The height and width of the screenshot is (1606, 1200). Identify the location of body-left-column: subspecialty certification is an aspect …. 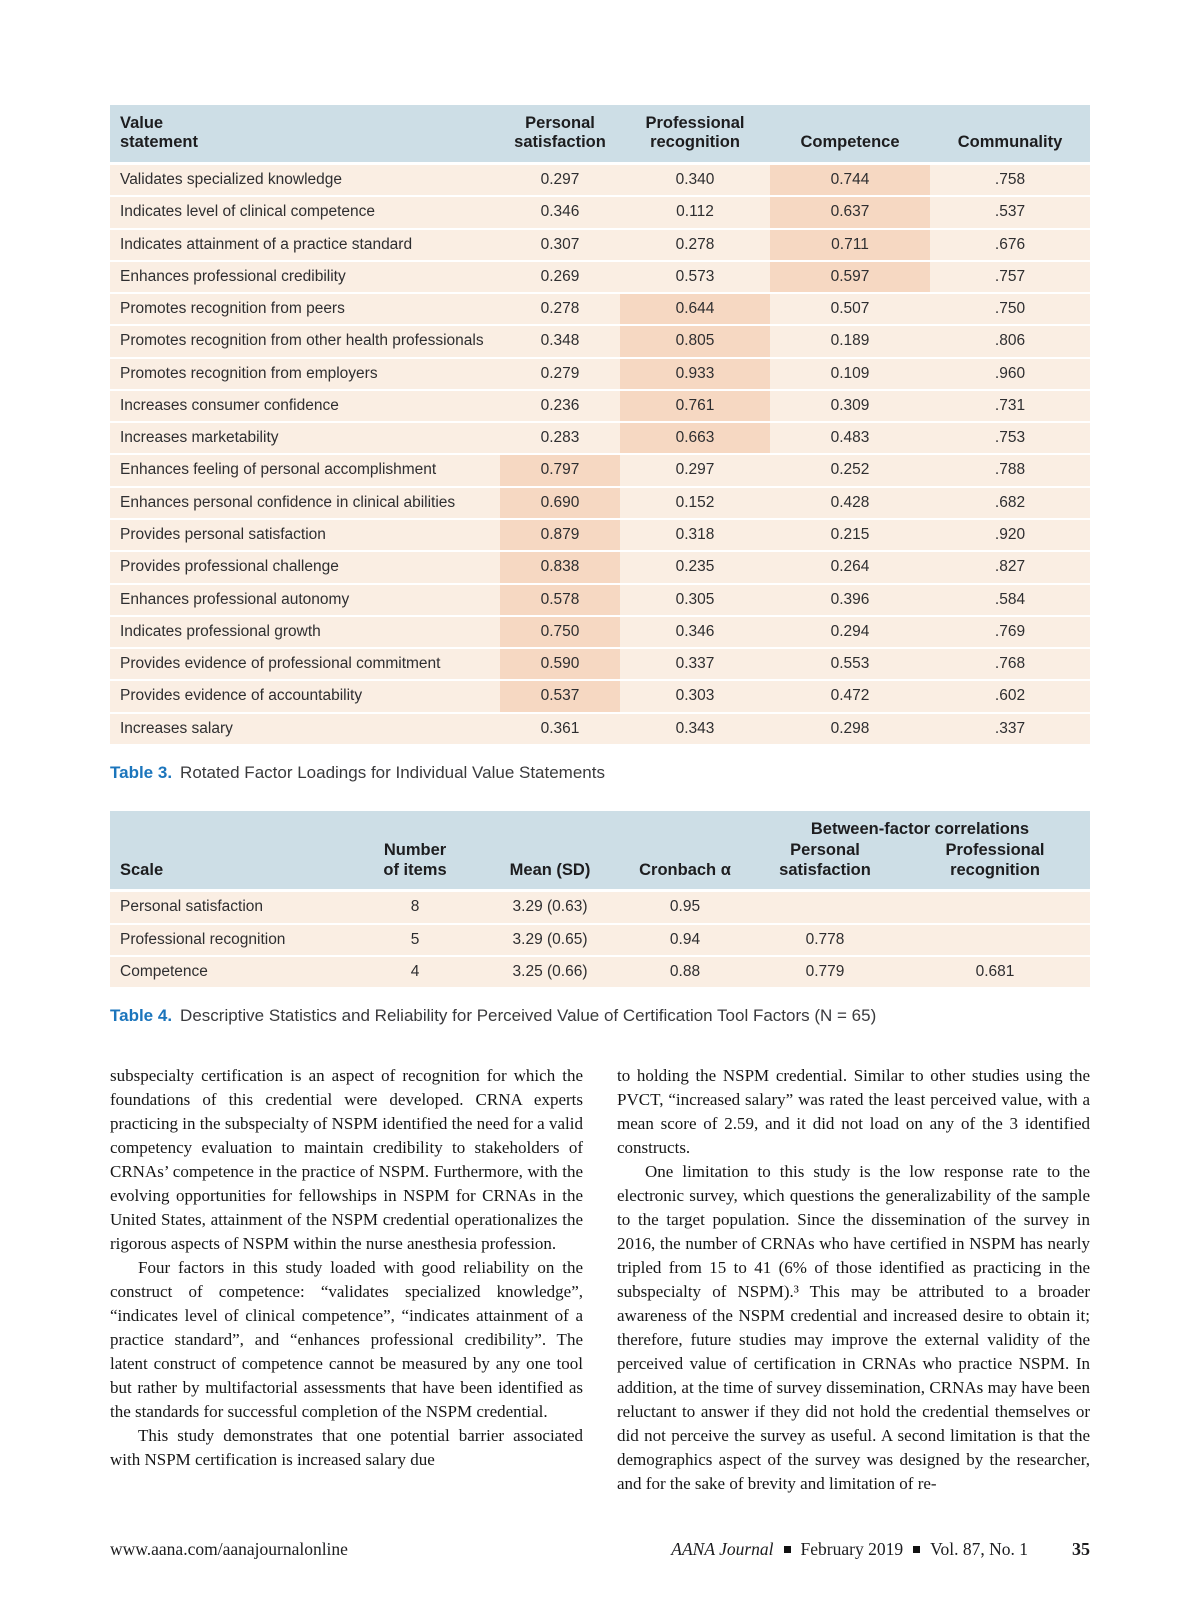
(346, 1280).